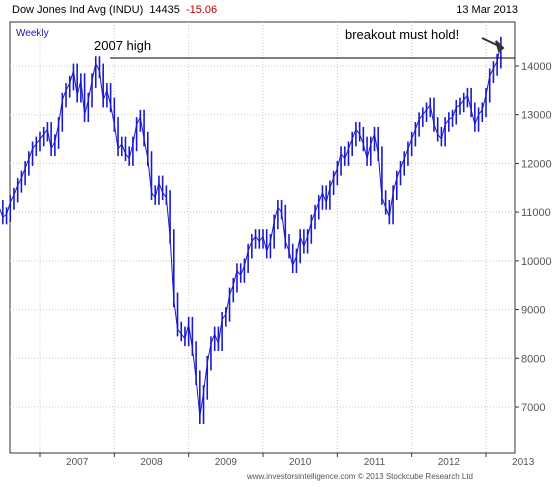 Image resolution: width=554 pixels, height=492 pixels. I want to click on y-tick-label: 7000, so click(533, 408).